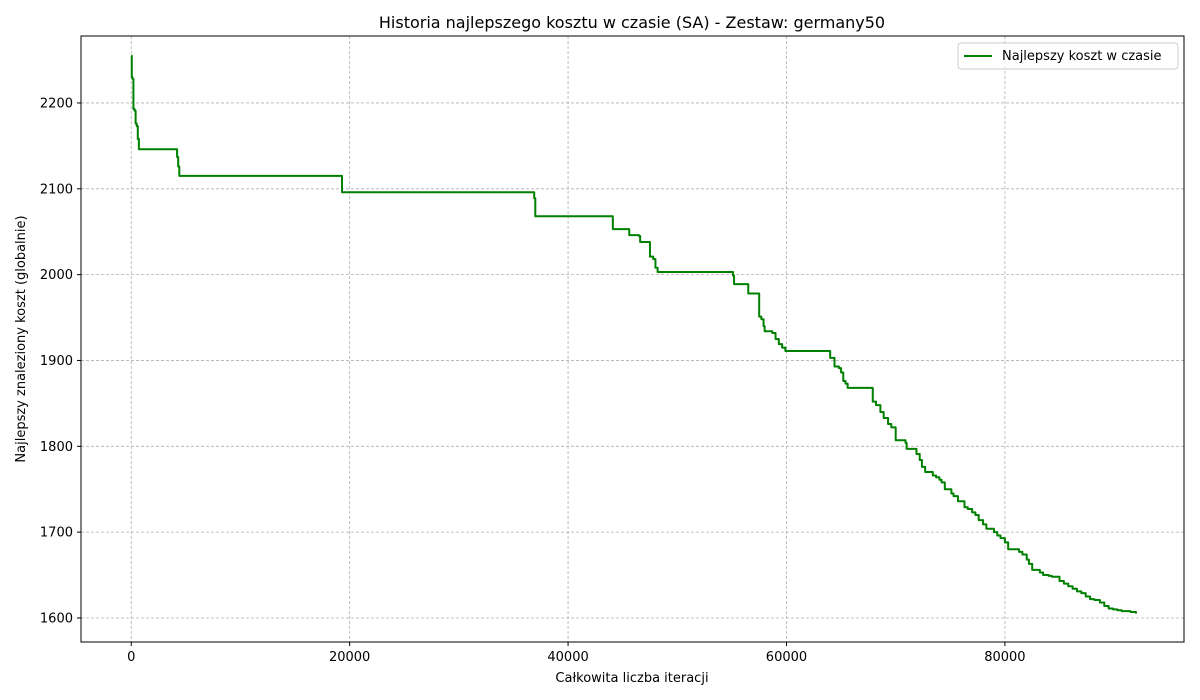  What do you see at coordinates (631, 678) in the screenshot?
I see `x-axis-label: Całkowita liczba iteracji` at bounding box center [631, 678].